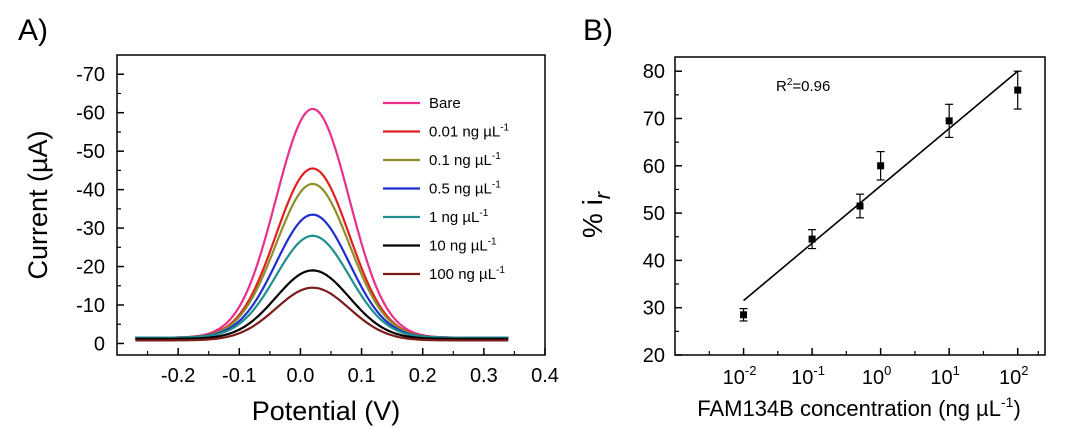  What do you see at coordinates (881, 186) in the screenshot?
I see `fit-line` at bounding box center [881, 186].